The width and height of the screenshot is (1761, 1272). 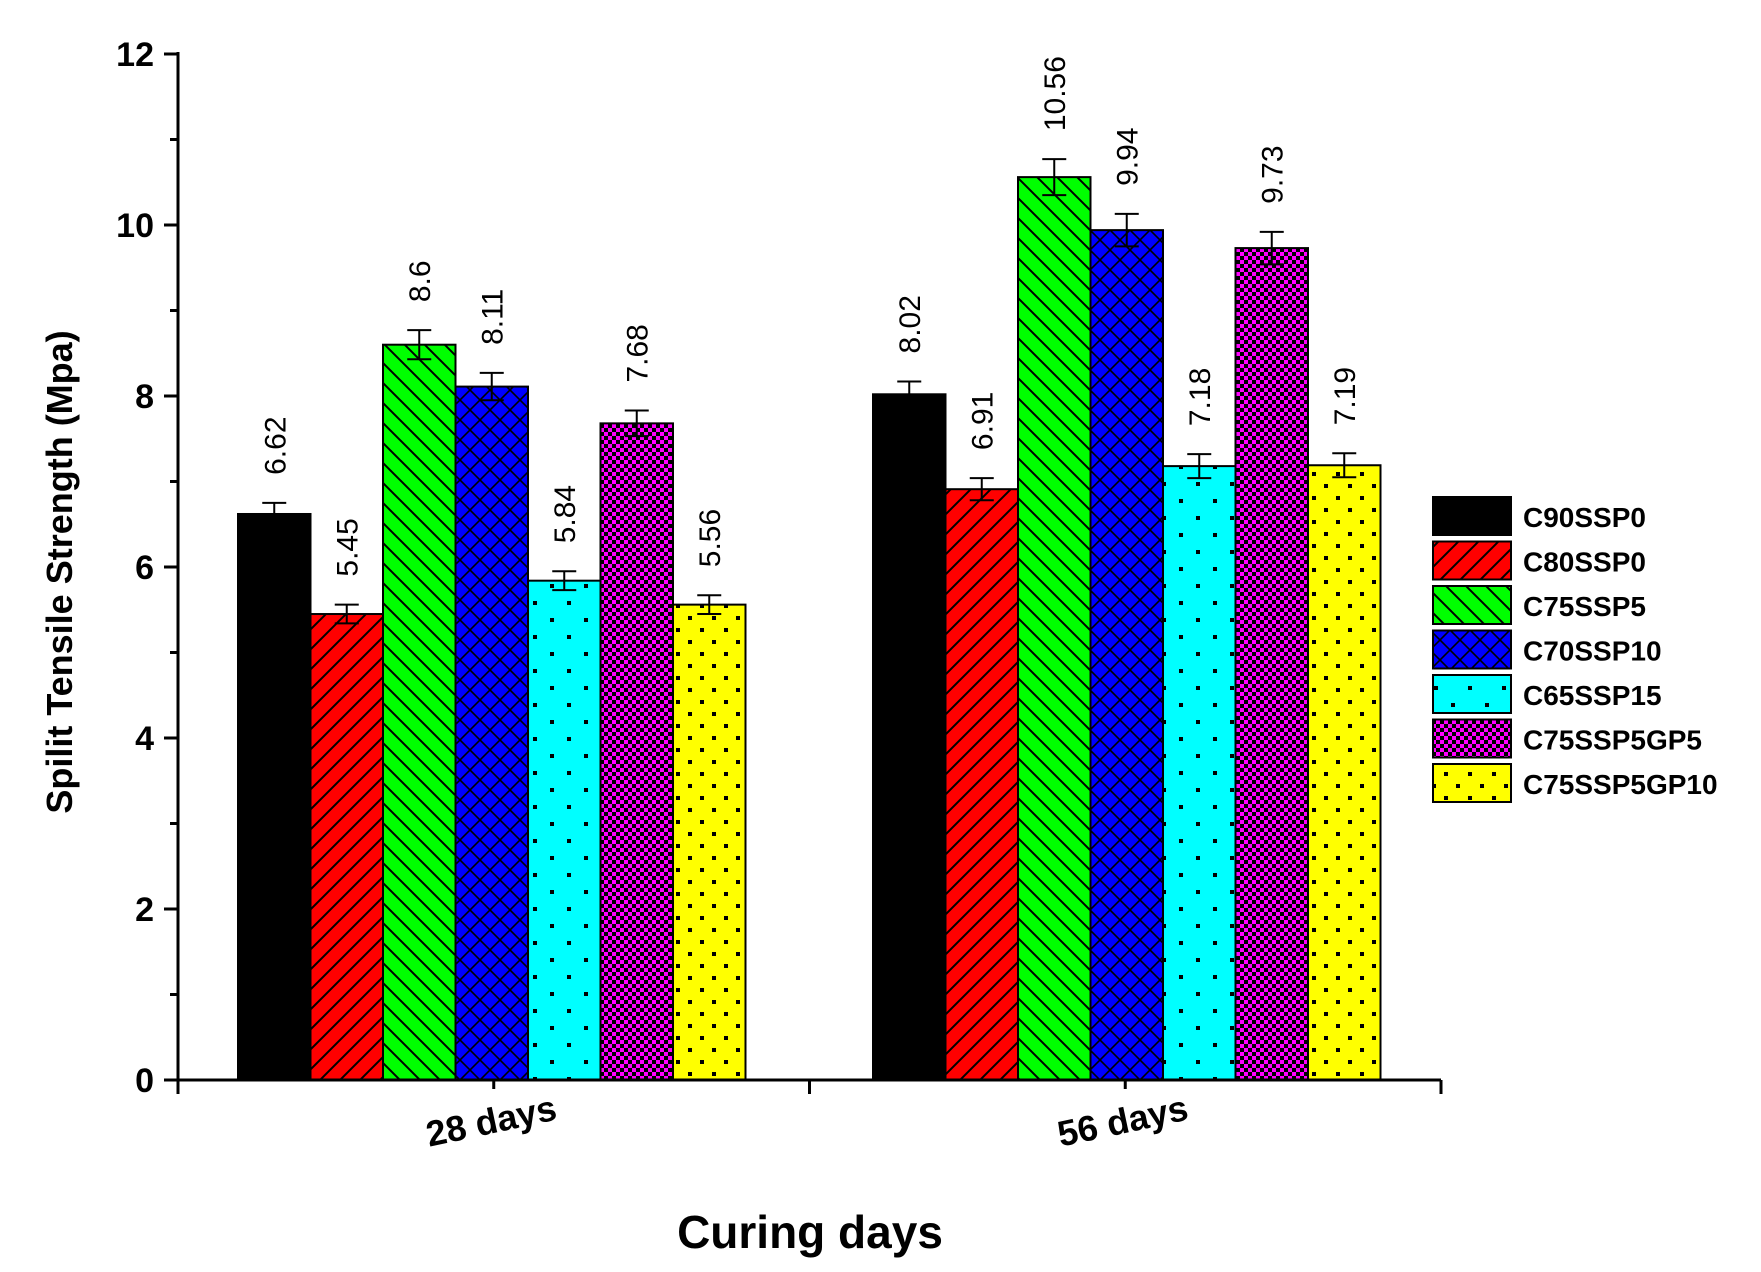 I want to click on x-tick-label: 28 days, so click(x=491, y=1121).